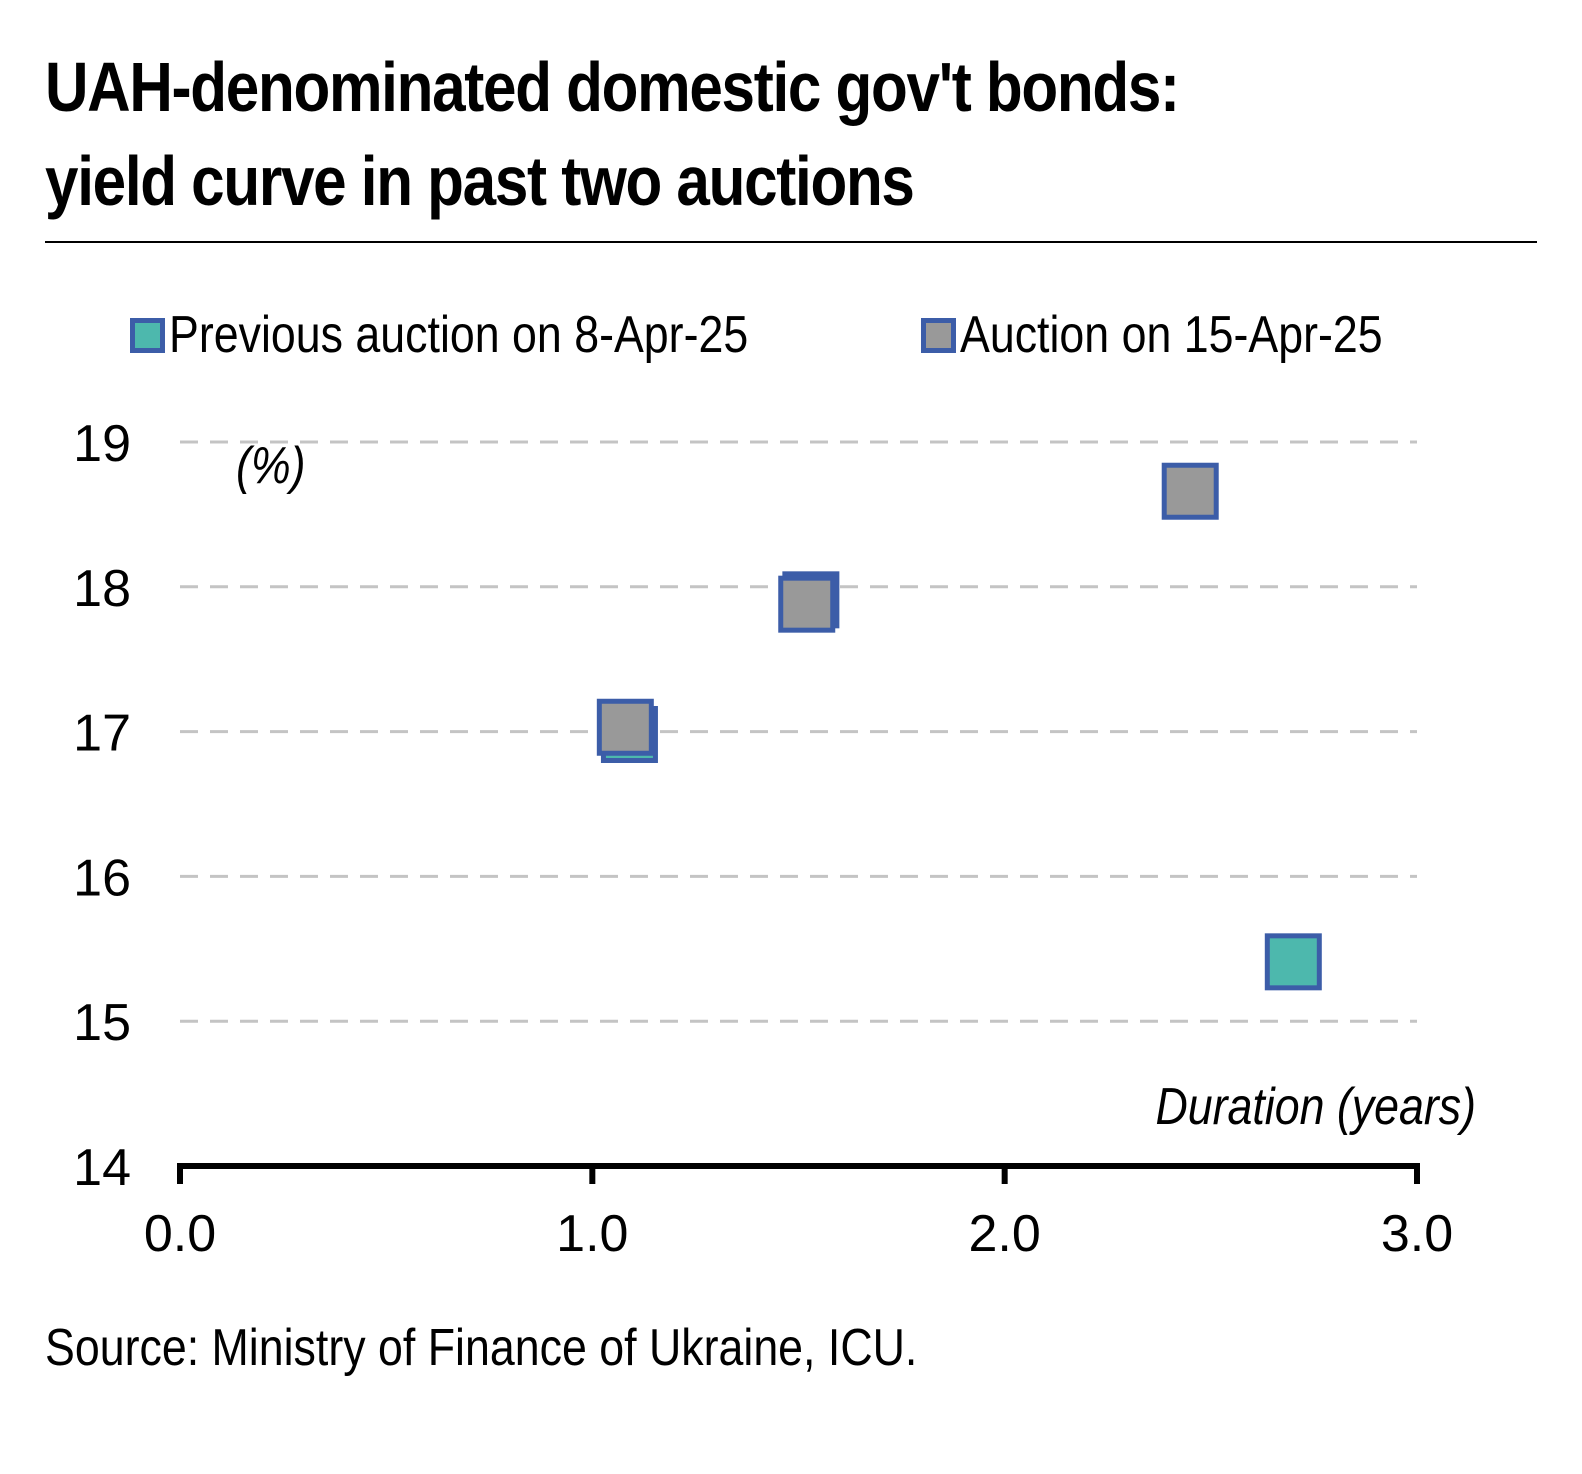  What do you see at coordinates (102, 734) in the screenshot?
I see `y-tick-label-17: 17` at bounding box center [102, 734].